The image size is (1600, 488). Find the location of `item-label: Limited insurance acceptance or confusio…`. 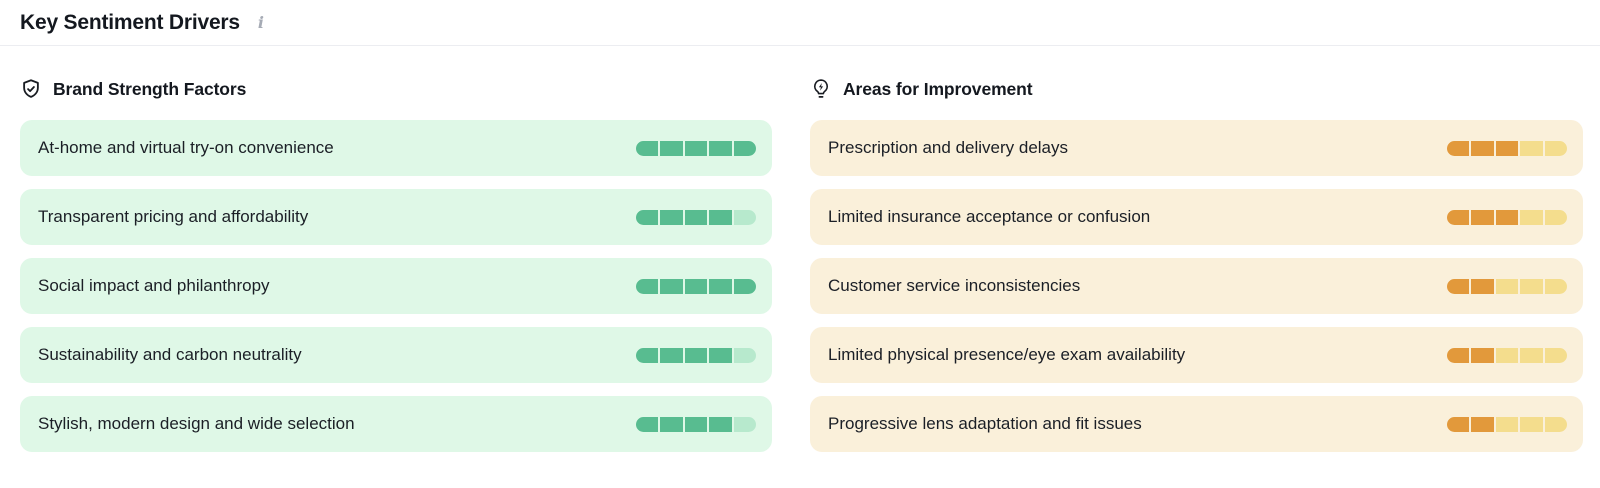

item-label: Limited insurance acceptance or confusio… is located at coordinates (989, 216).